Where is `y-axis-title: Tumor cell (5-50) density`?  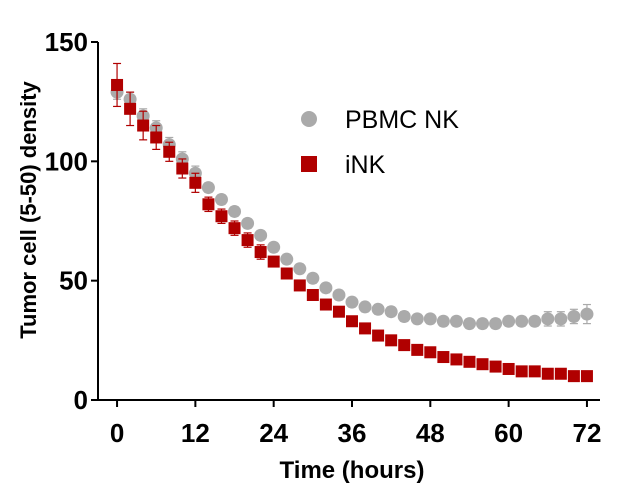
y-axis-title: Tumor cell (5-50) density is located at coordinates (28, 209).